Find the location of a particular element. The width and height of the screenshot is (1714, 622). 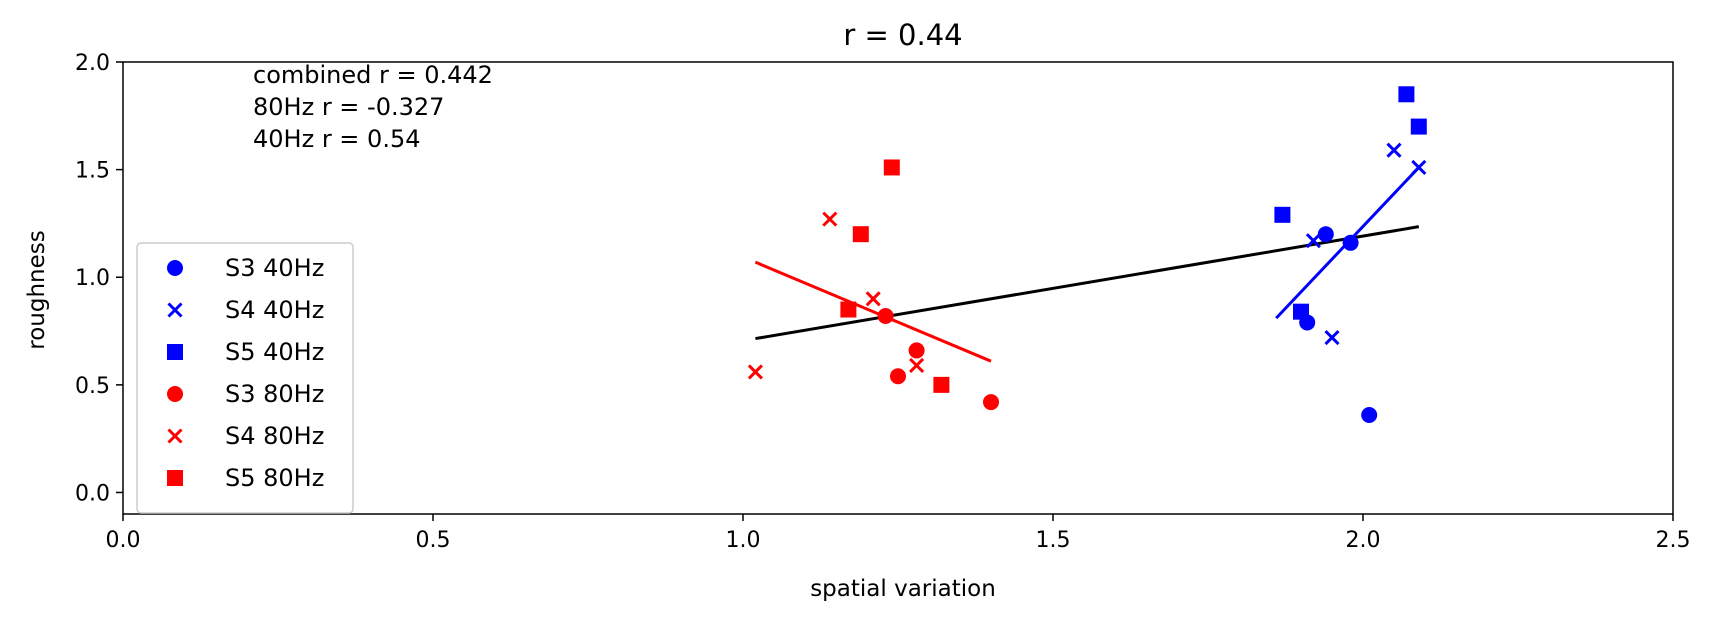

annotation-text: 80Hz r = -0.327 is located at coordinates (348, 107).